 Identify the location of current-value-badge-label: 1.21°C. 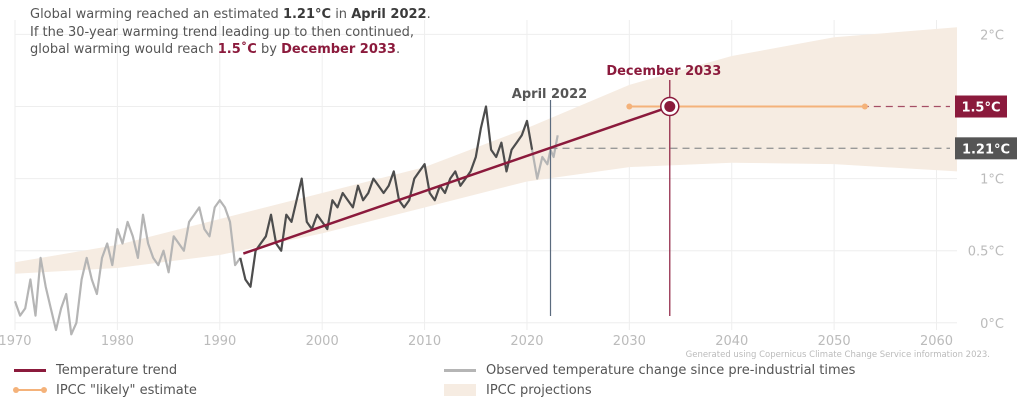
(986, 149).